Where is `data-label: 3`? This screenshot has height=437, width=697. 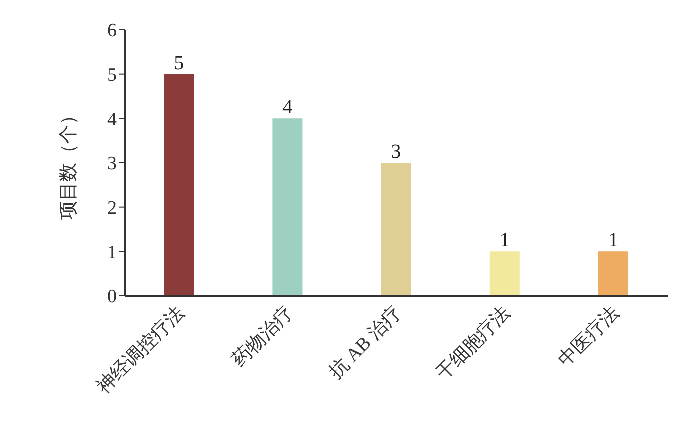
data-label: 3 is located at coordinates (396, 152).